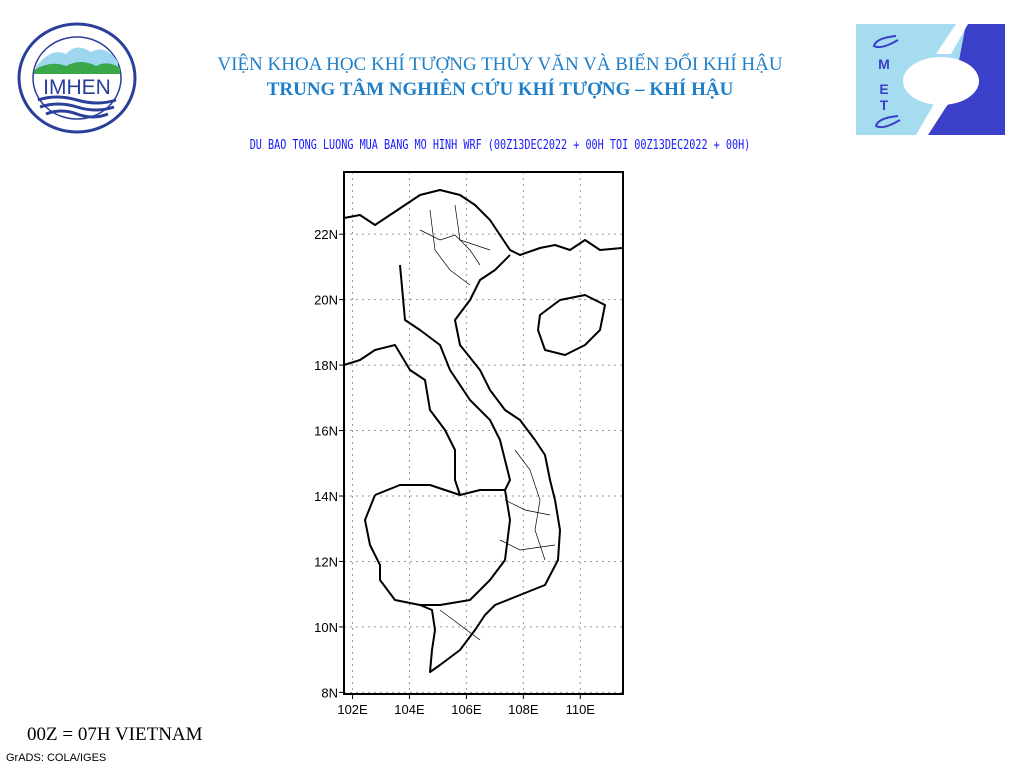  I want to click on hainan-island, so click(571, 325).